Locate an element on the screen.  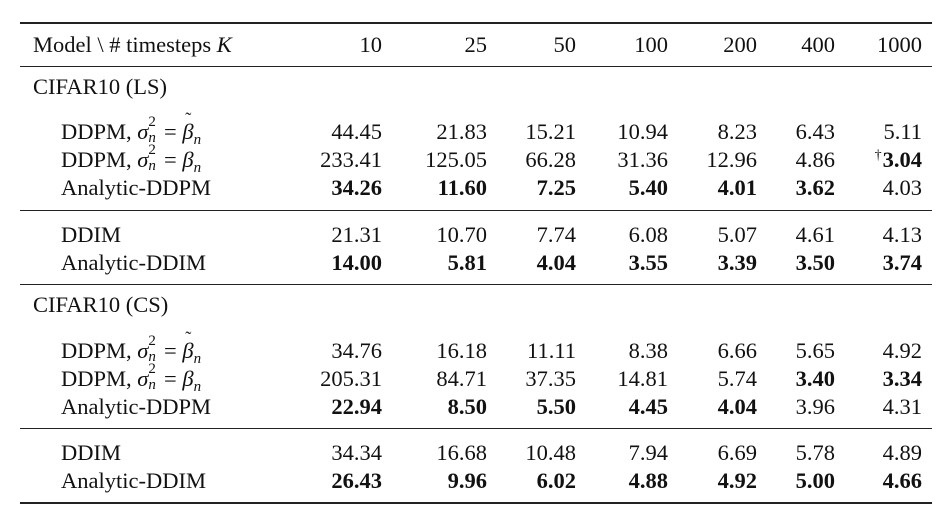
value-cell: 8.38 is located at coordinates (618, 351).